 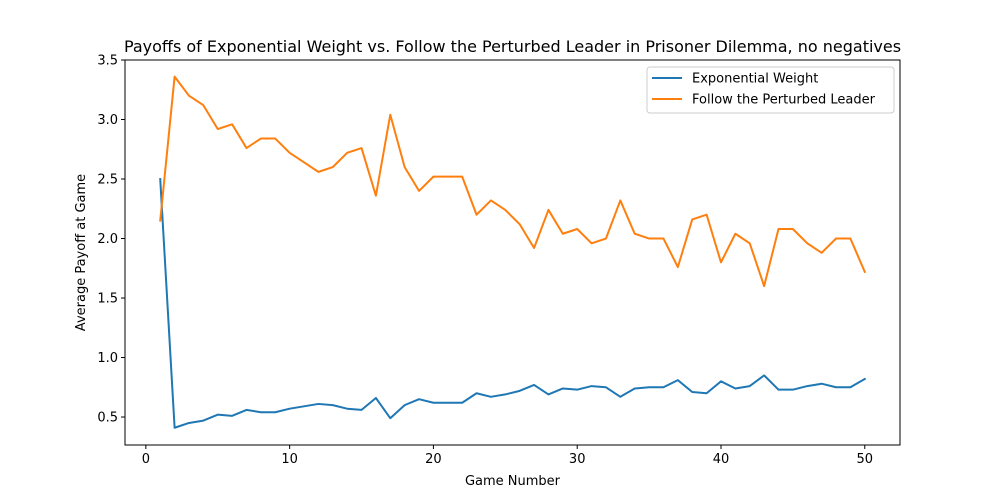 I want to click on legend-label: Follow the Perturbed Leader, so click(x=784, y=100).